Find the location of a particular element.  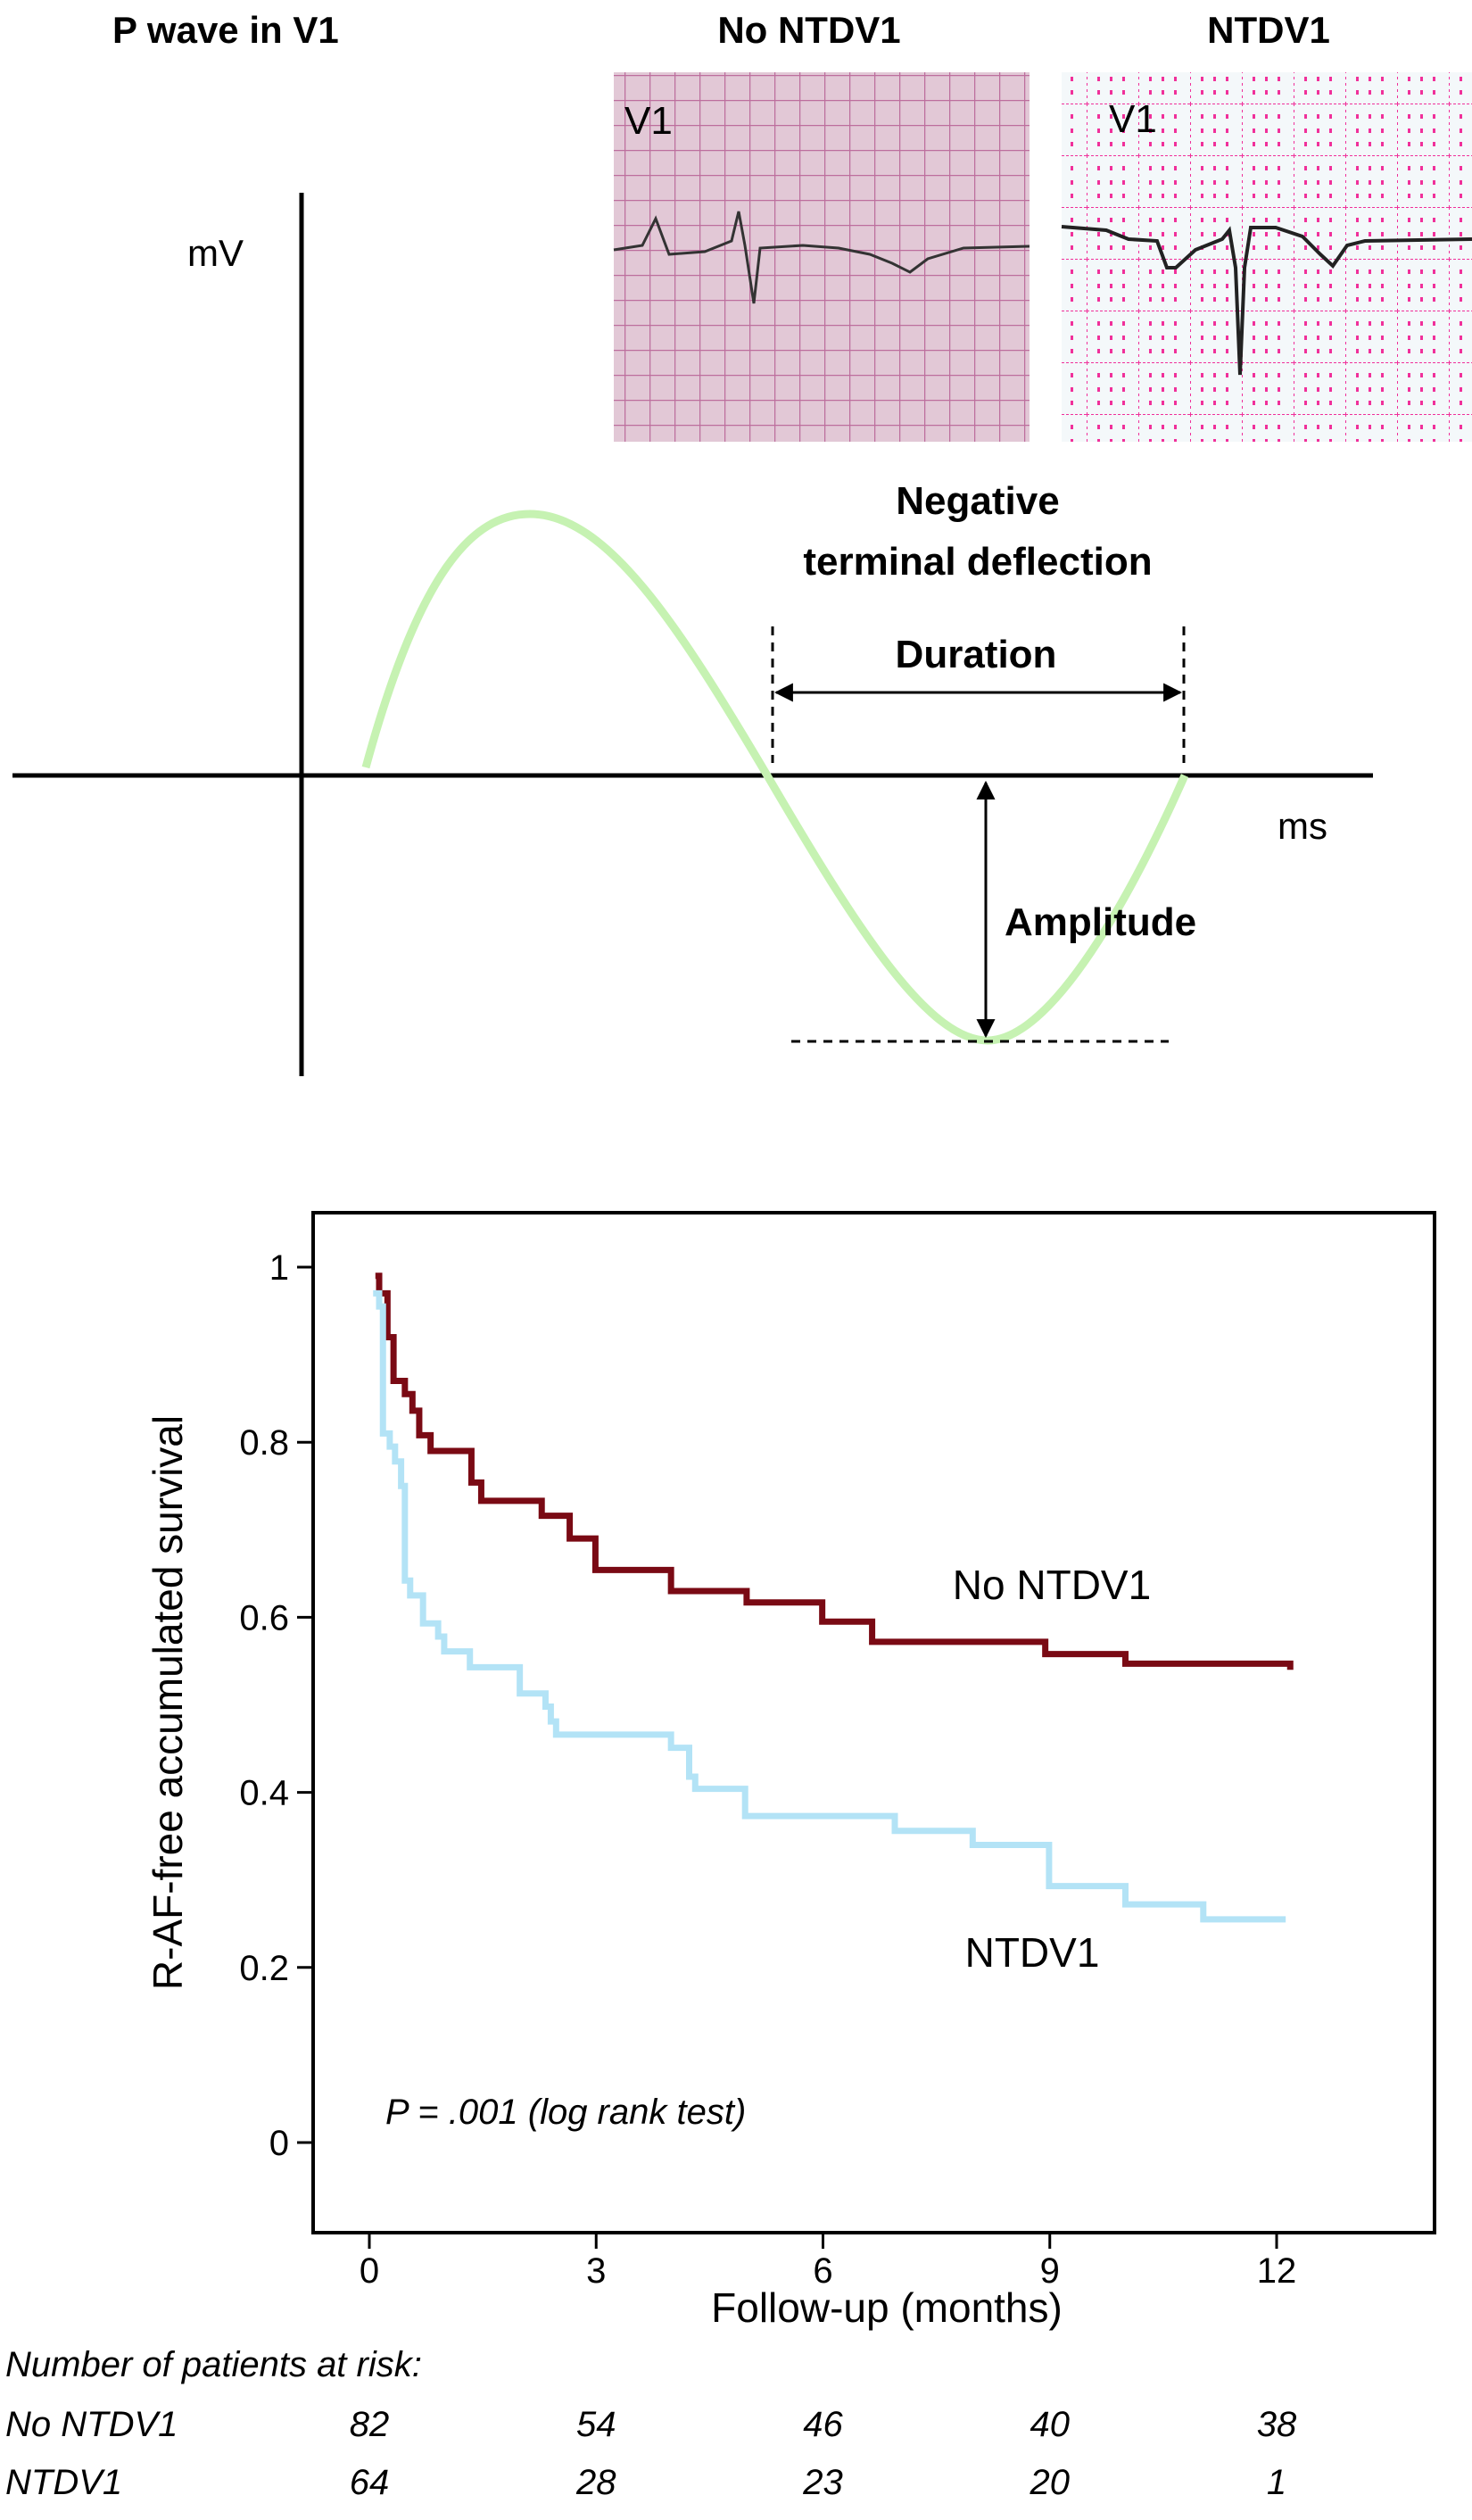

risk-value: 28 is located at coordinates (595, 2482).